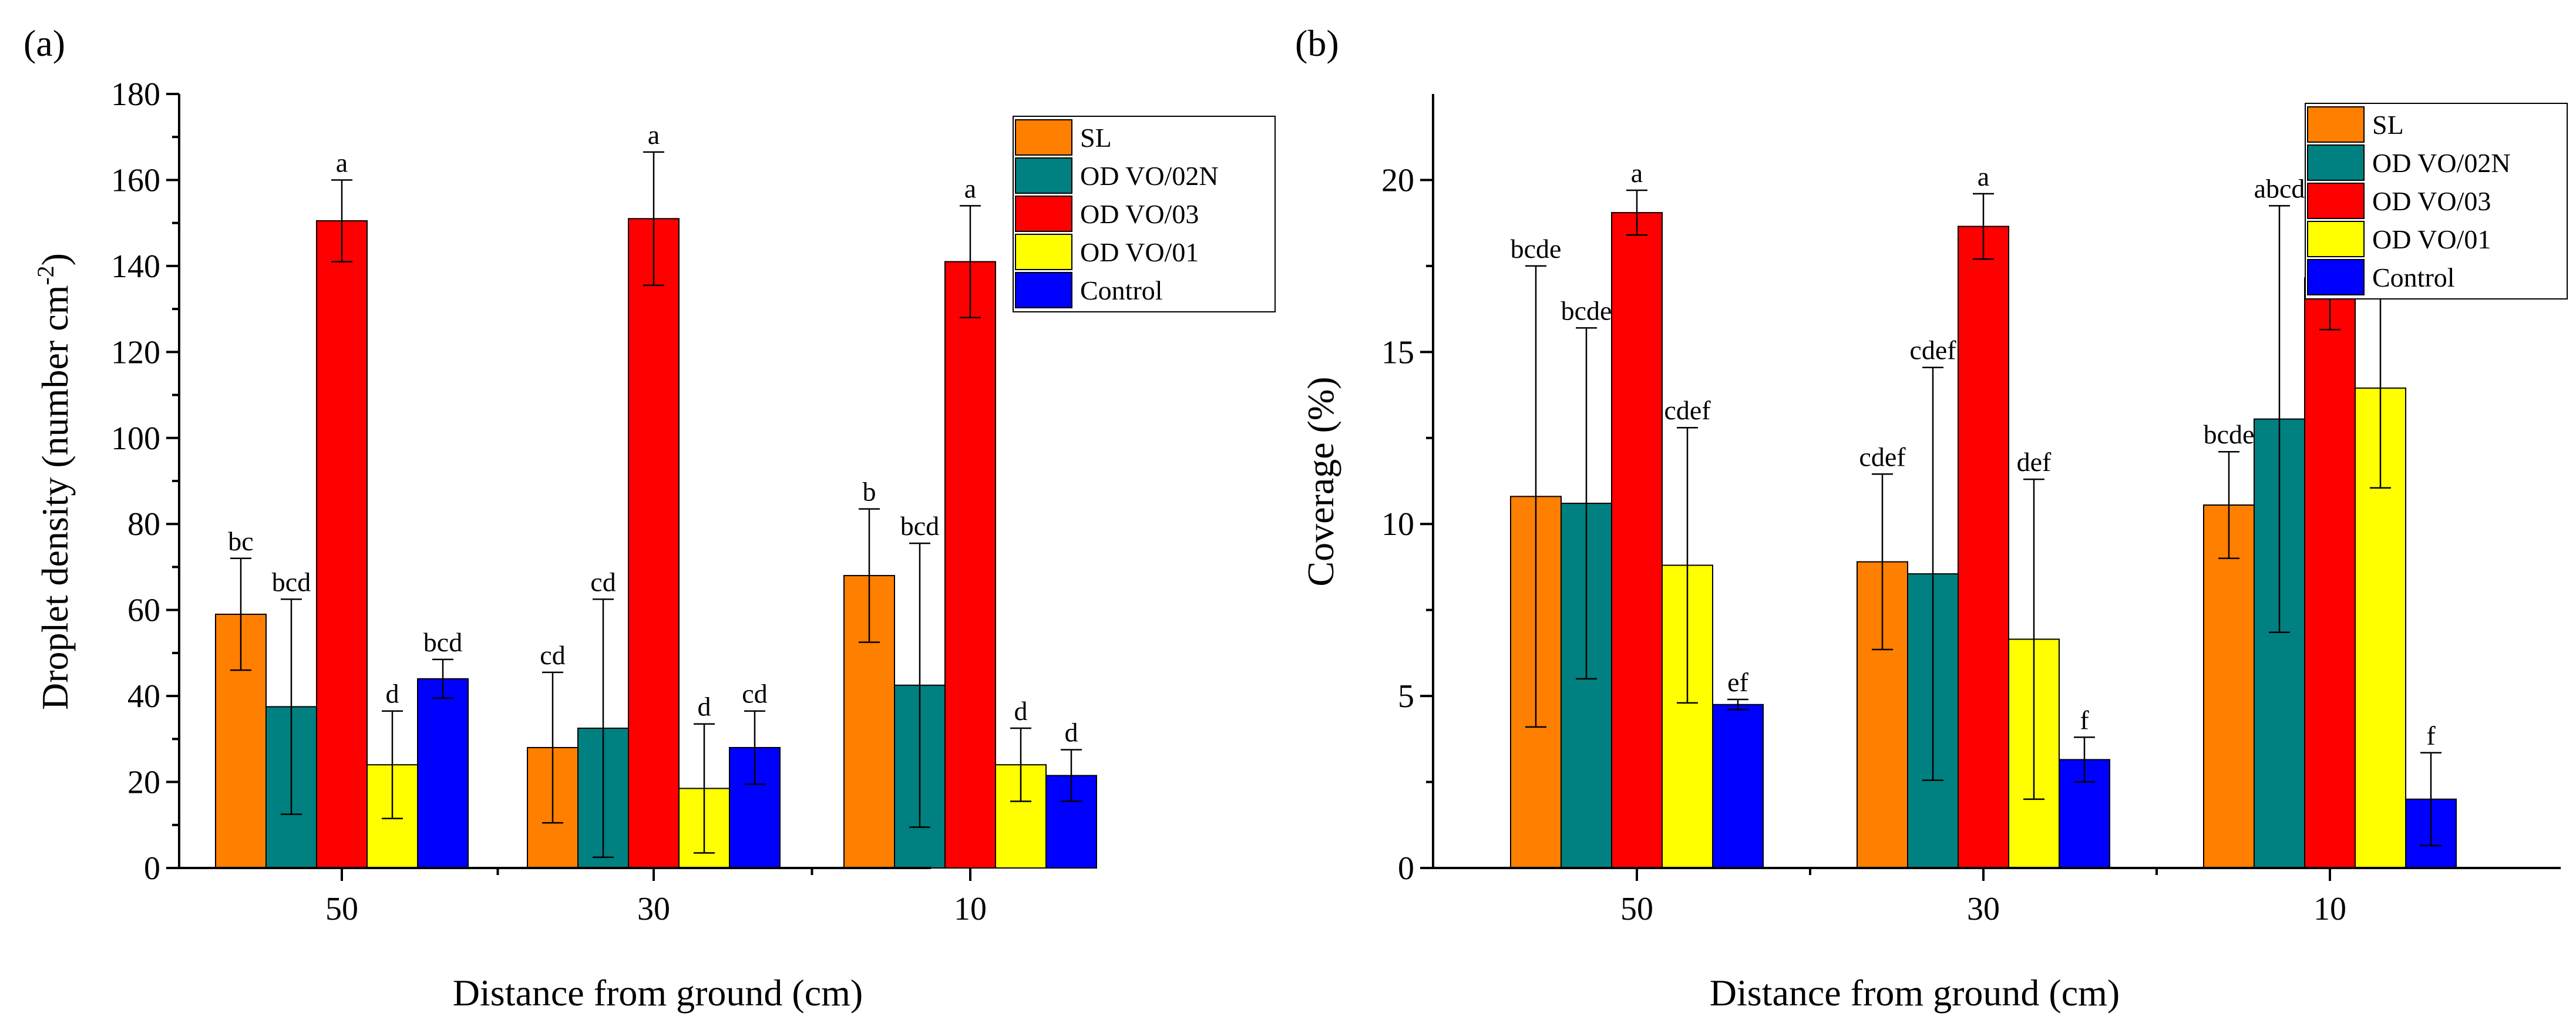 This screenshot has height=1033, width=2576. I want to click on panel-b-x-tick-label: 30, so click(1983, 909).